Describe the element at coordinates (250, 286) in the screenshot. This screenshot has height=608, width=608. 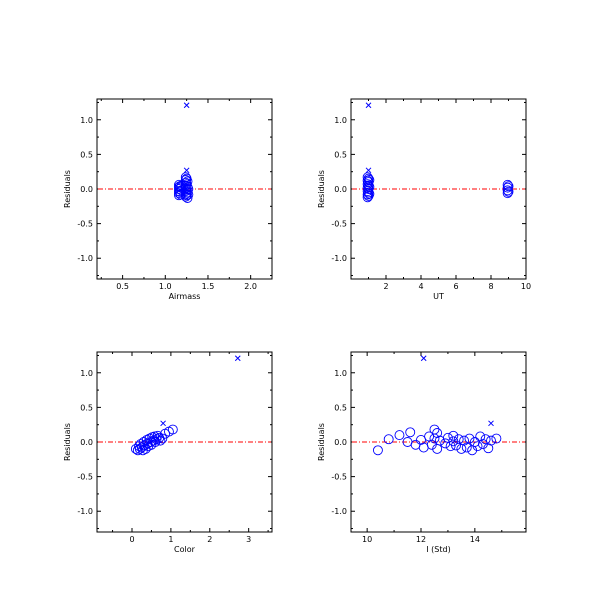
I see `x-tick-label: 2.0` at that location.